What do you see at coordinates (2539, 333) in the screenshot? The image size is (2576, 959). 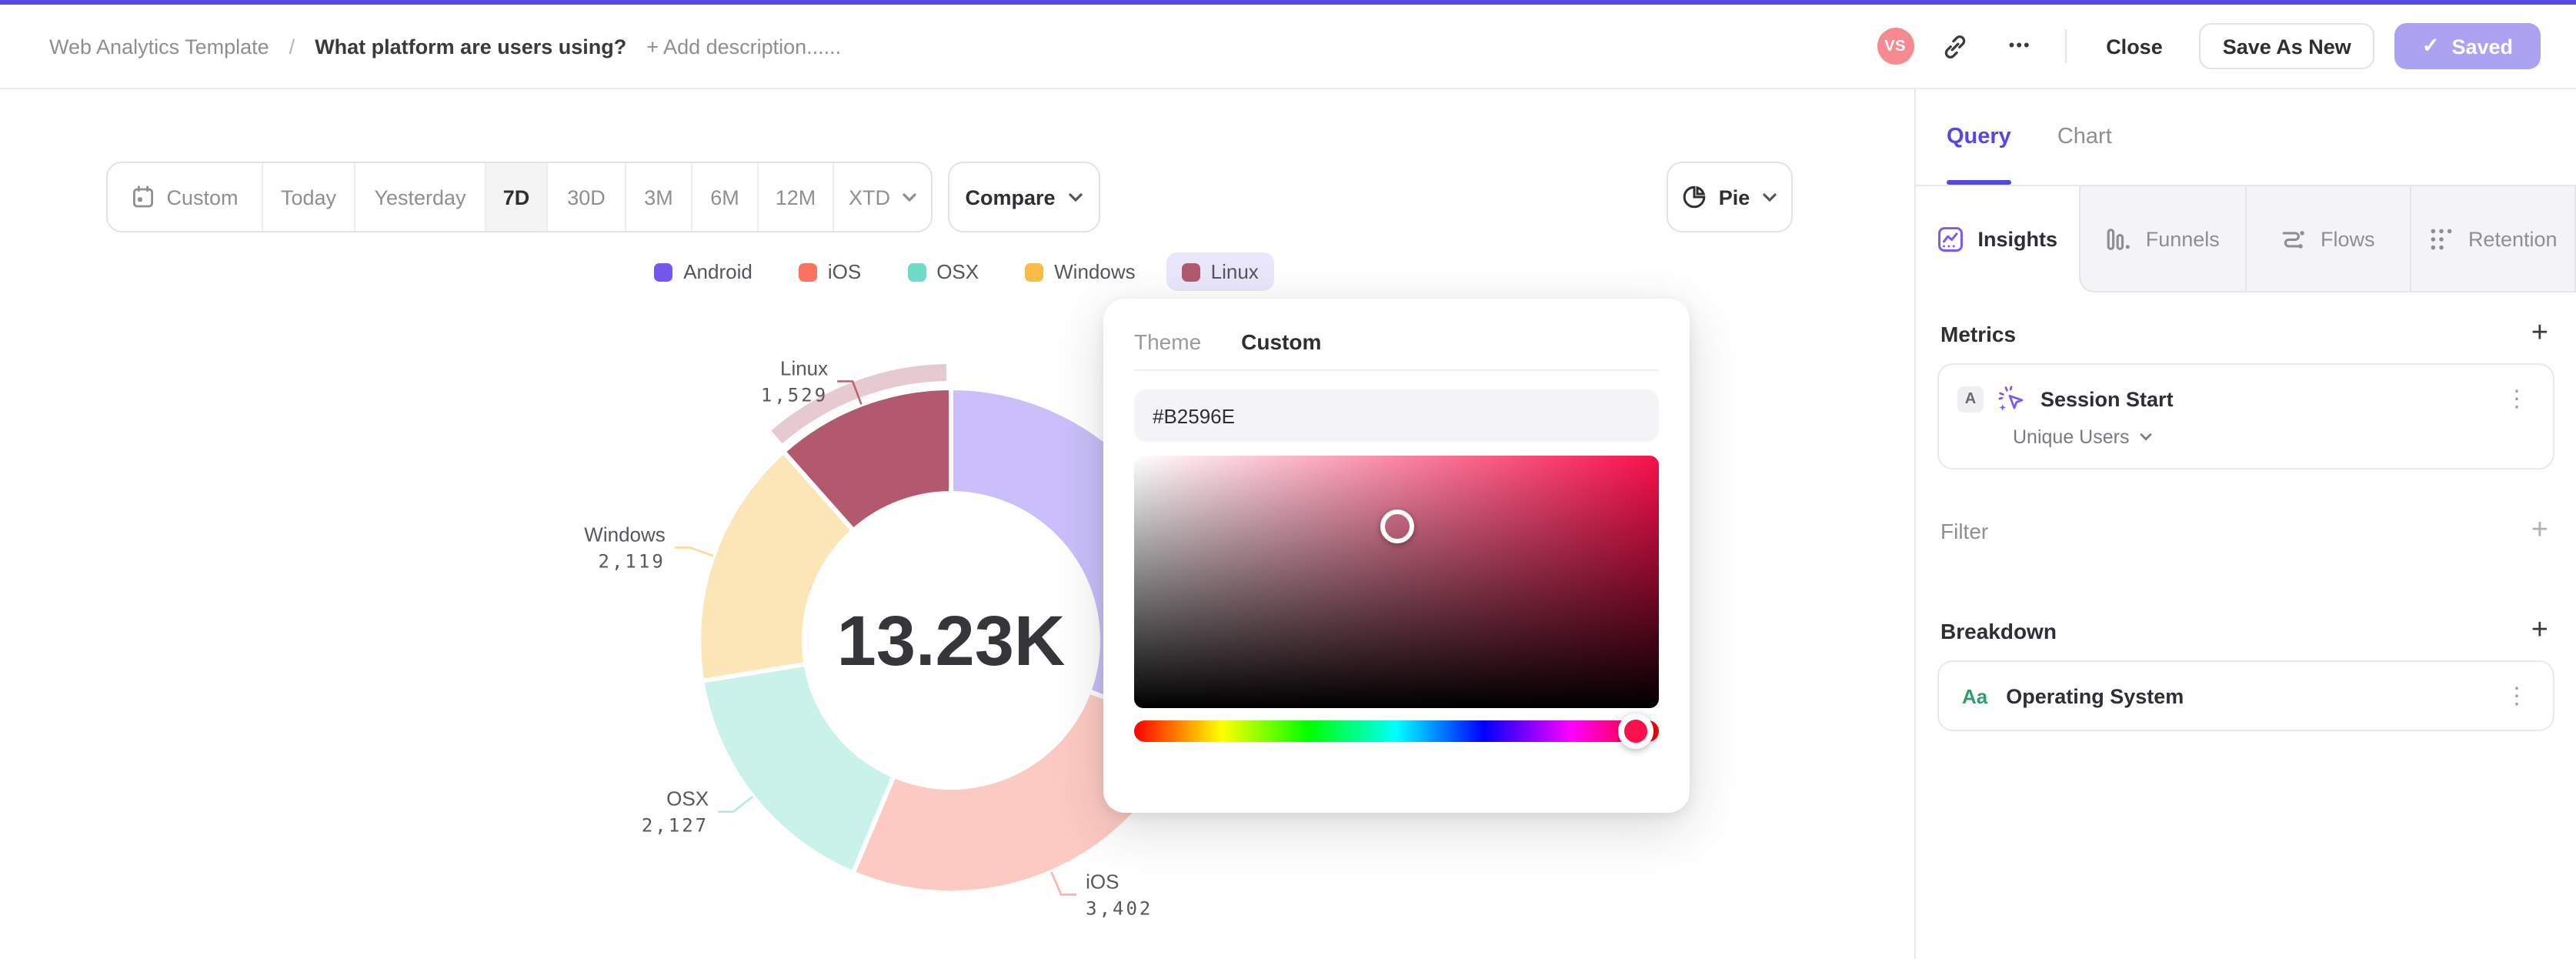 I see `add-metric-button: +` at bounding box center [2539, 333].